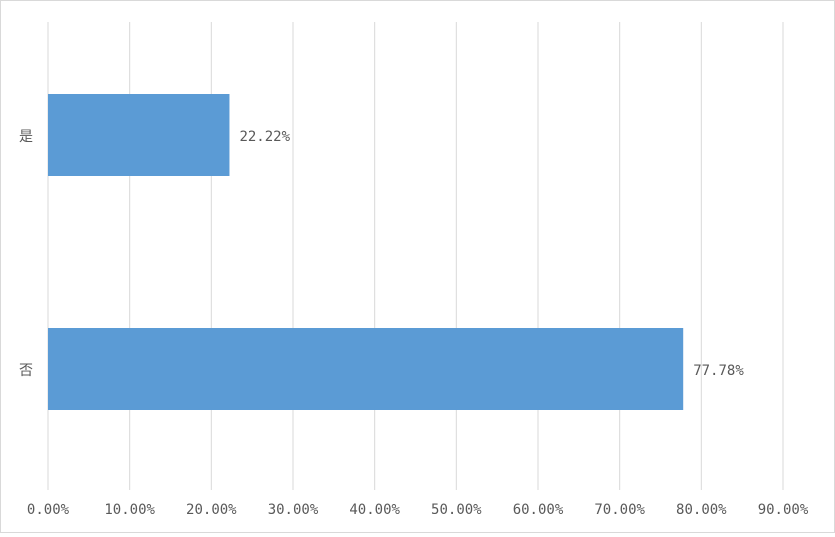 The image size is (835, 537). What do you see at coordinates (374, 510) in the screenshot?
I see `x-tick-label: 40.00%` at bounding box center [374, 510].